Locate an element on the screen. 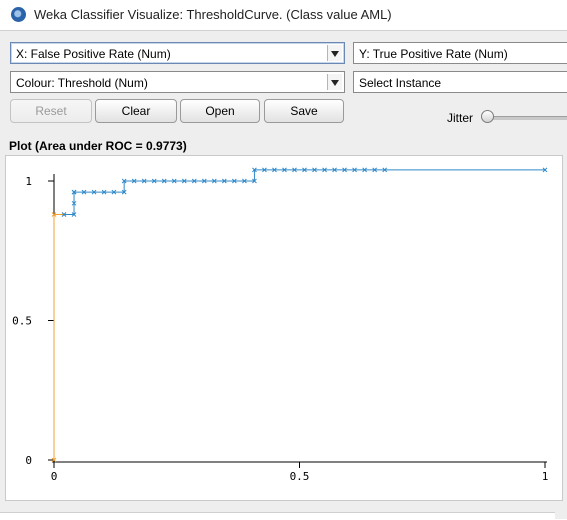 This screenshot has width=567, height=520. select-instance-label: Select Instance is located at coordinates (400, 83).